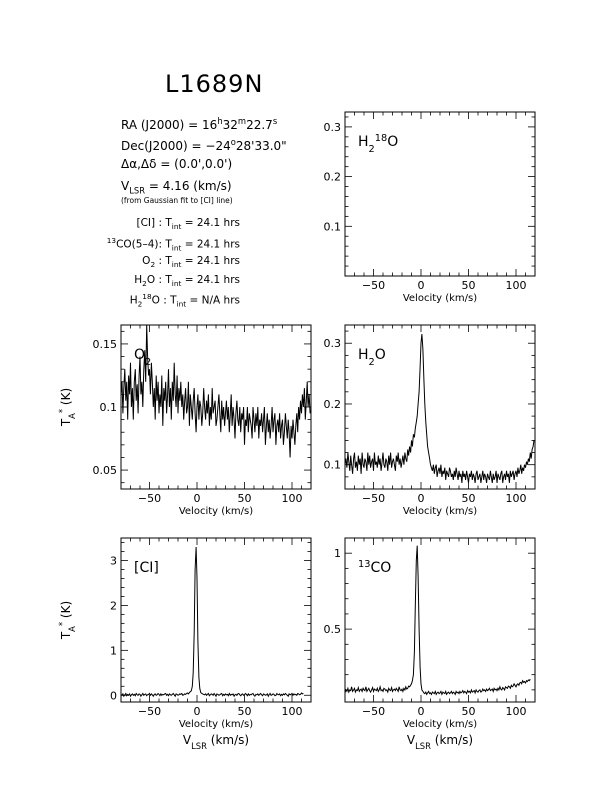 The width and height of the screenshot is (612, 792). I want to click on vlsr-line: VLSR = 4.16 (km/s), so click(176, 187).